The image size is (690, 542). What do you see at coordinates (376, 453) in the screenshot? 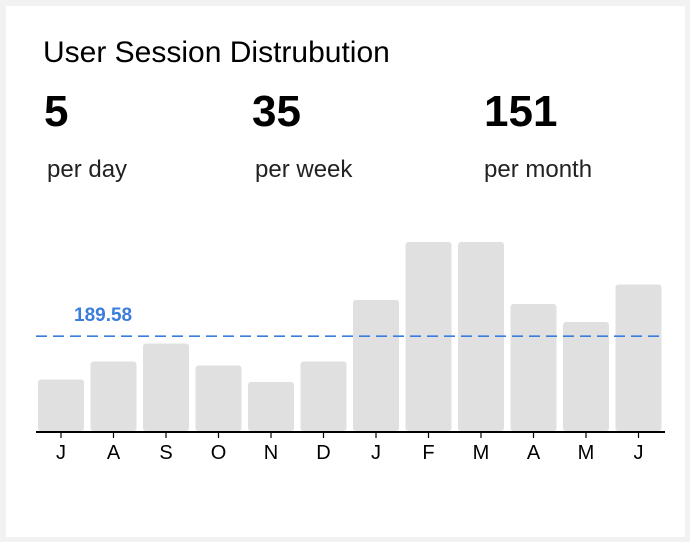
I see `x-tick-label-6: J` at bounding box center [376, 453].